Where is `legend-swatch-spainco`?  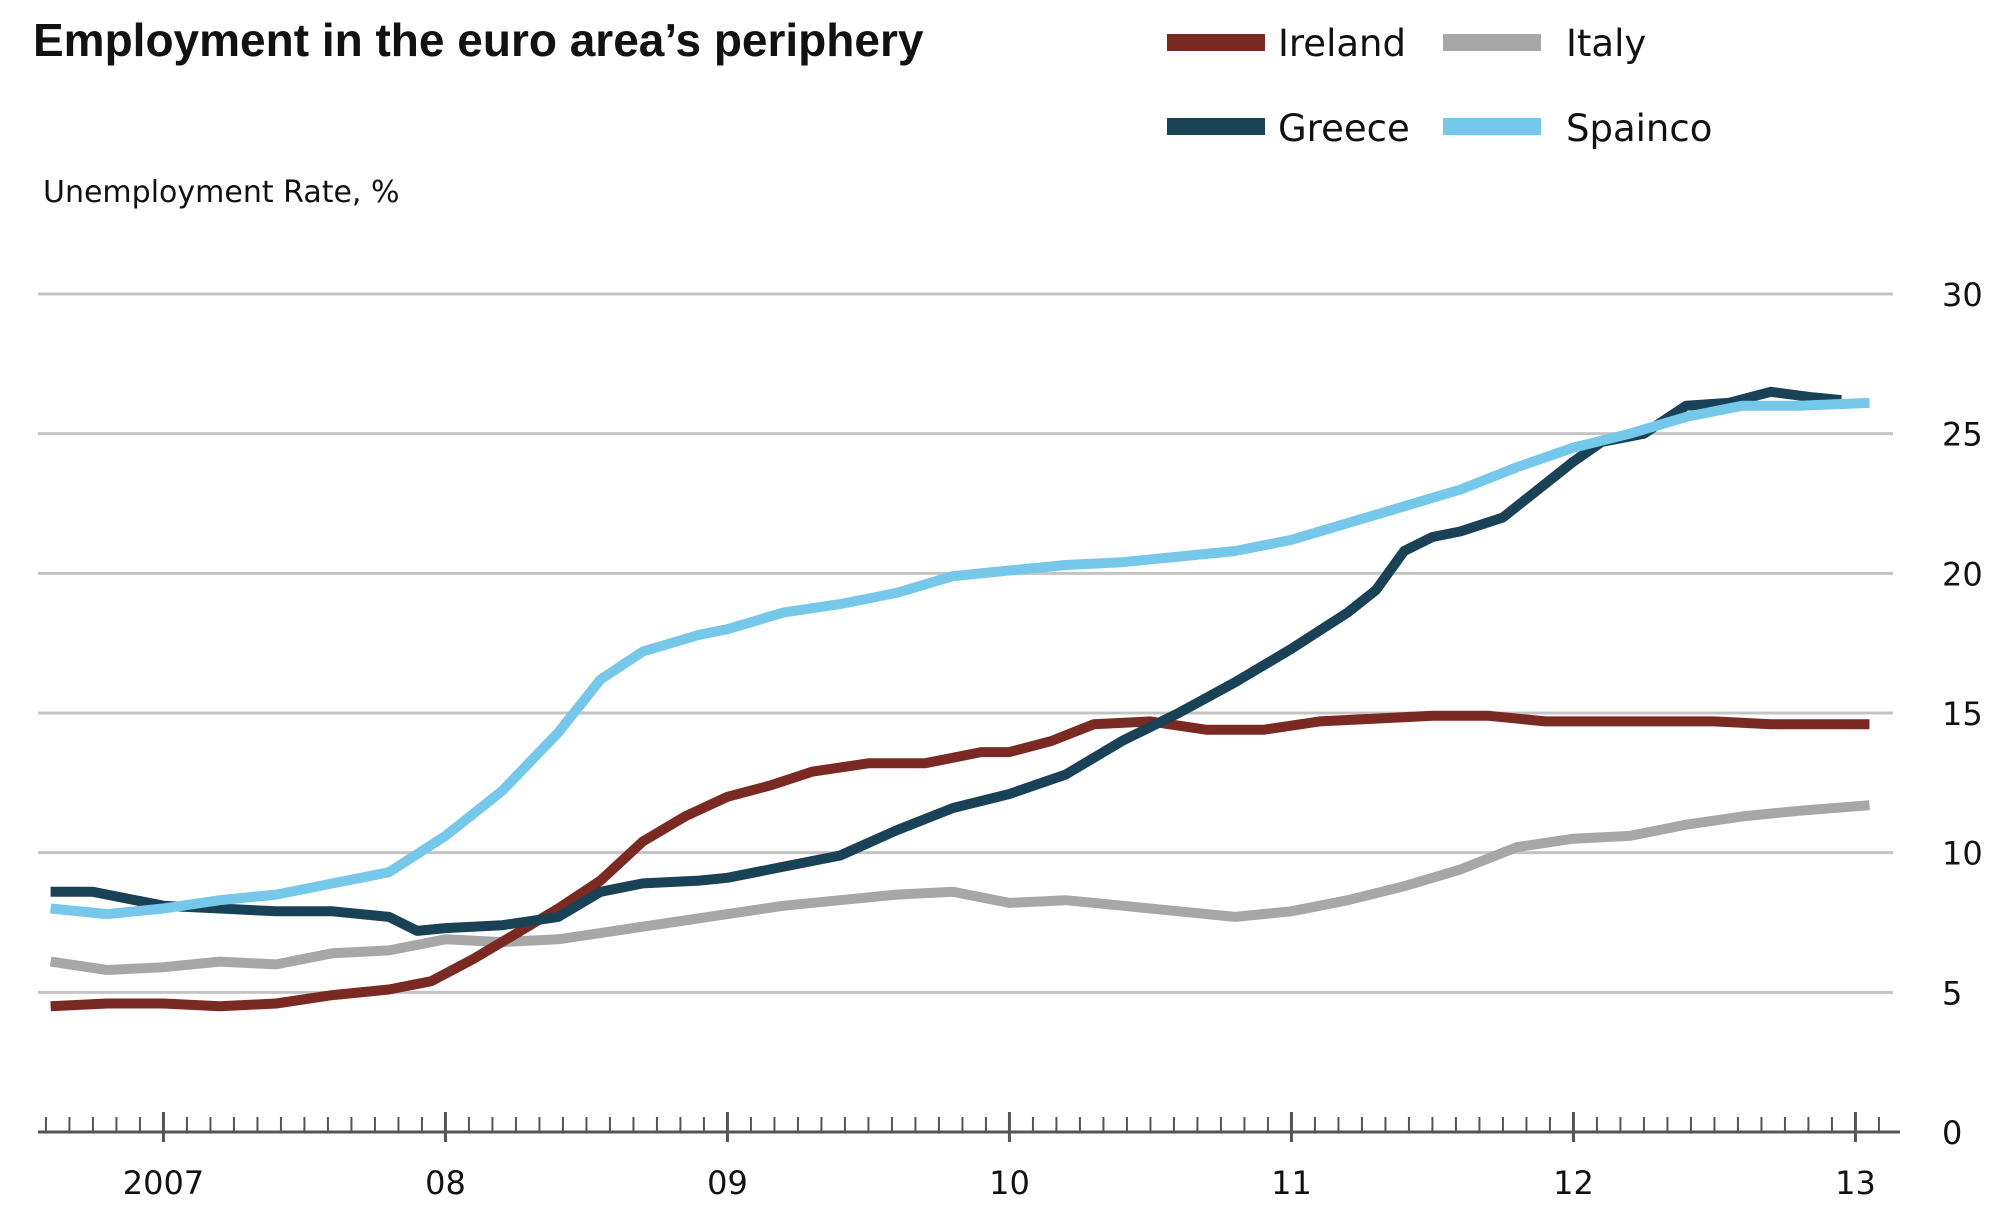
legend-swatch-spainco is located at coordinates (1492, 126).